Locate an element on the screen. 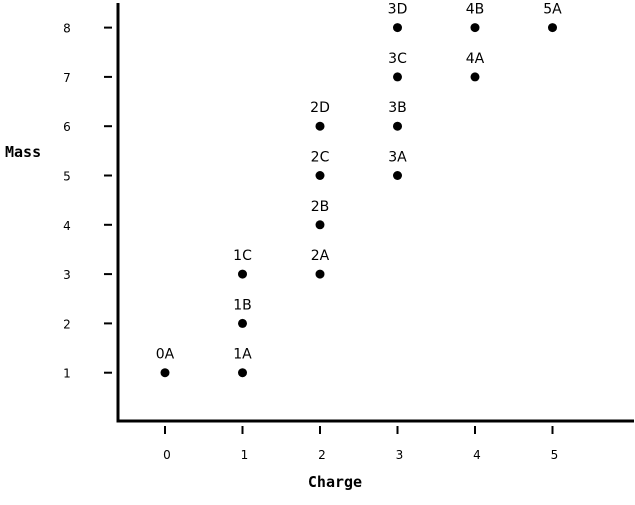  data-point-4a is located at coordinates (475, 77).